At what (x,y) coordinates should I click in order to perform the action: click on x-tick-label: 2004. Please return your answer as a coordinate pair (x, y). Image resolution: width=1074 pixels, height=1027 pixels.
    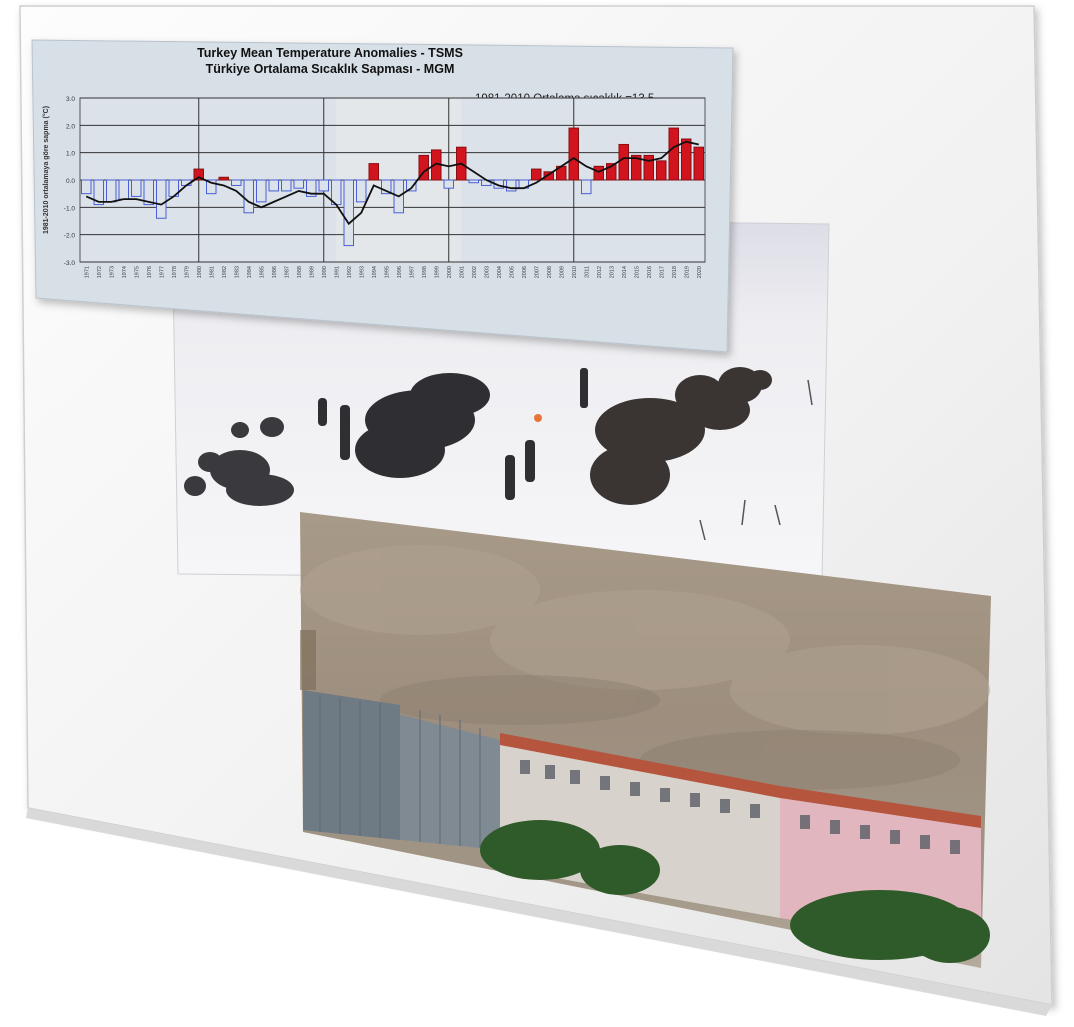
    Looking at the image, I should click on (500, 272).